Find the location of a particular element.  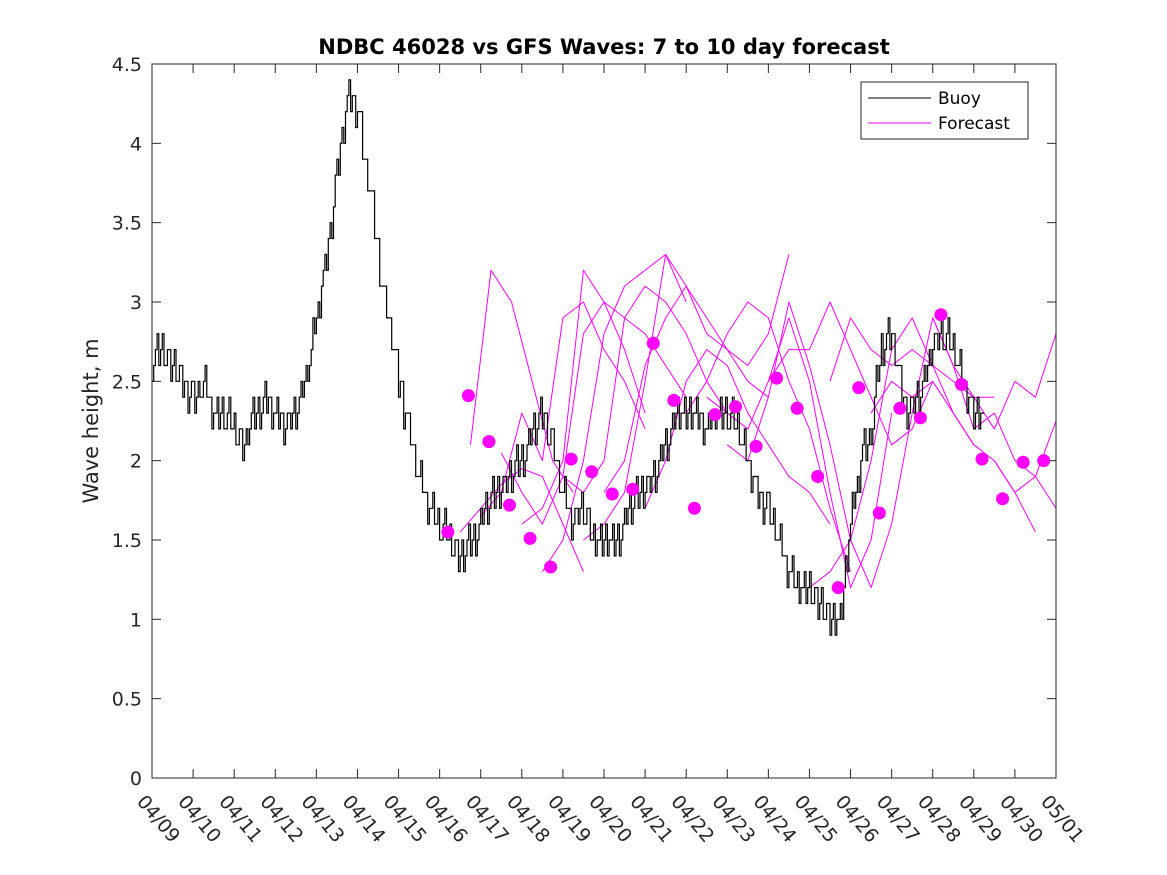

x-tick-label: 04/20 is located at coordinates (610, 819).